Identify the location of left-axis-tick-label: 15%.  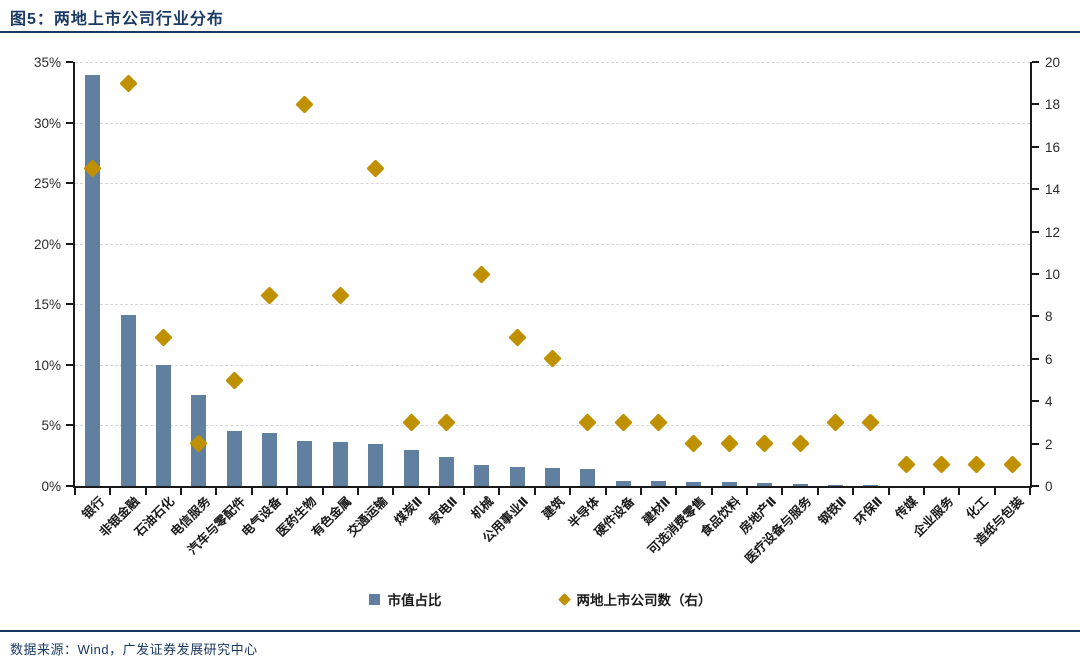
(47, 305).